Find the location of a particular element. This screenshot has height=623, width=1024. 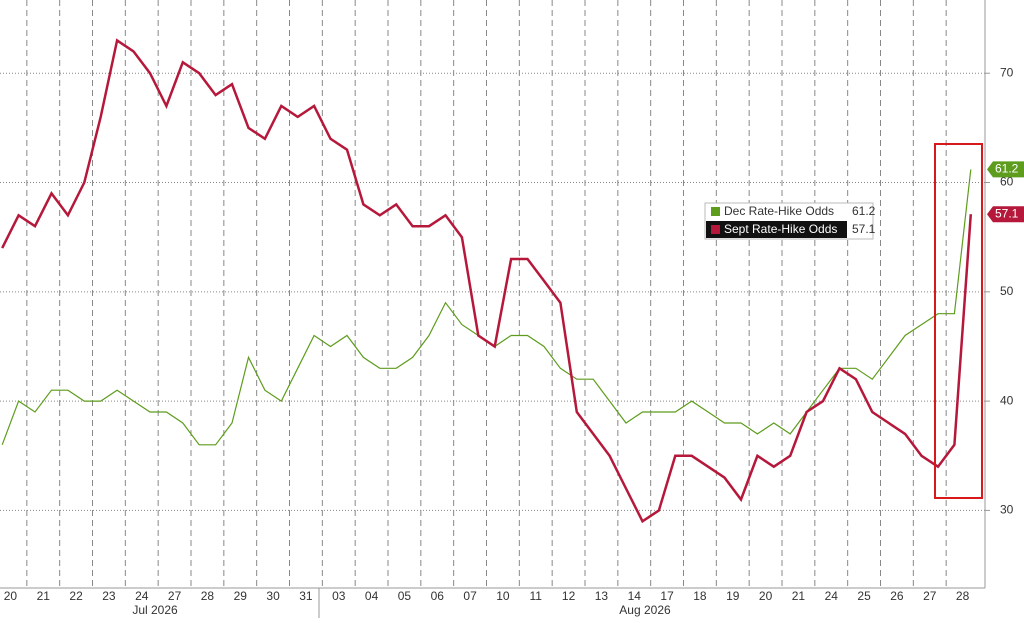

month-label: Aug 2026 is located at coordinates (645, 610).